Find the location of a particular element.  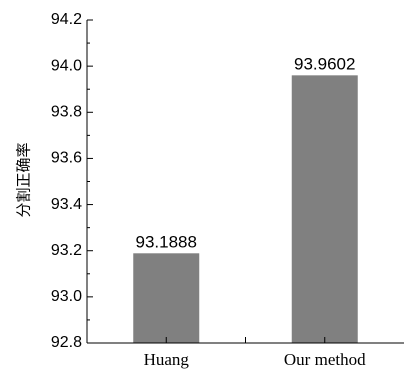

y-tick-label: 93.8 is located at coordinates (66, 112).